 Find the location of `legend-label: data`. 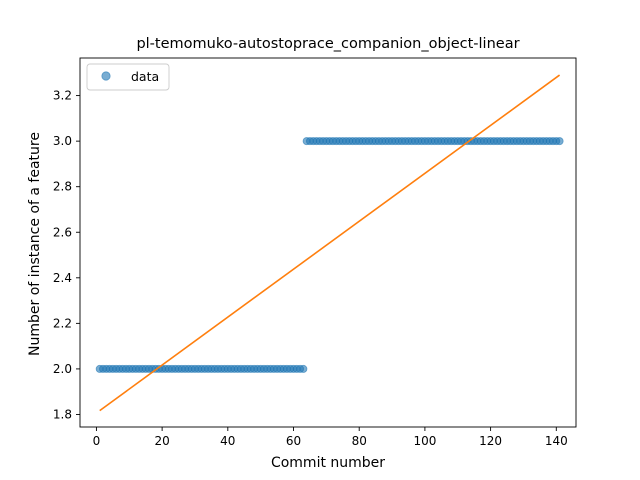

legend-label: data is located at coordinates (145, 76).